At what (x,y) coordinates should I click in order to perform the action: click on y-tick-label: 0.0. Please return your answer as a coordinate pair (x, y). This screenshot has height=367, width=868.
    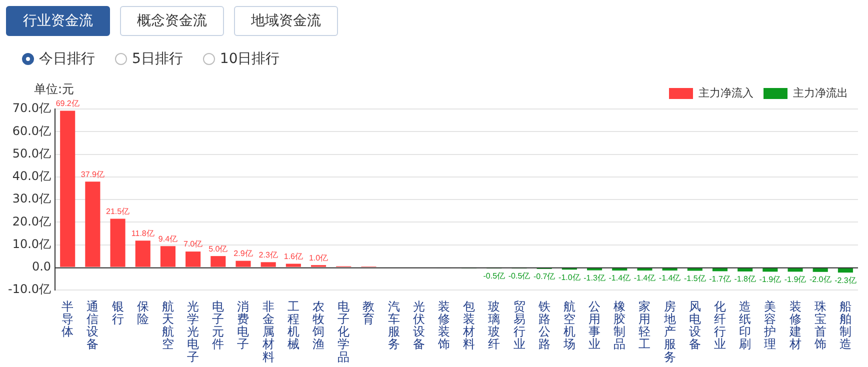
    Looking at the image, I should click on (42, 267).